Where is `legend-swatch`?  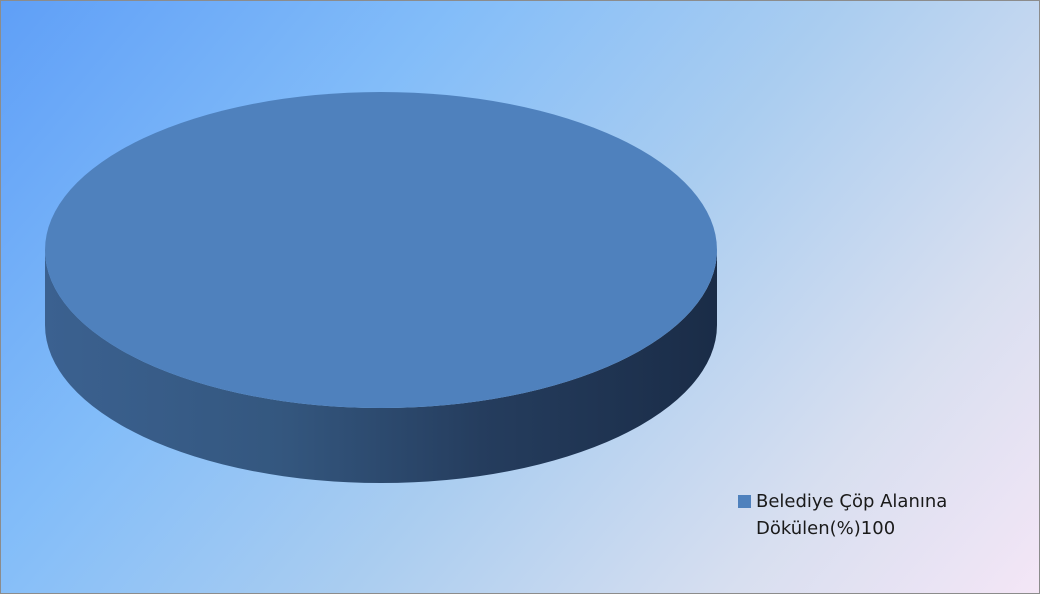
legend-swatch is located at coordinates (744, 501).